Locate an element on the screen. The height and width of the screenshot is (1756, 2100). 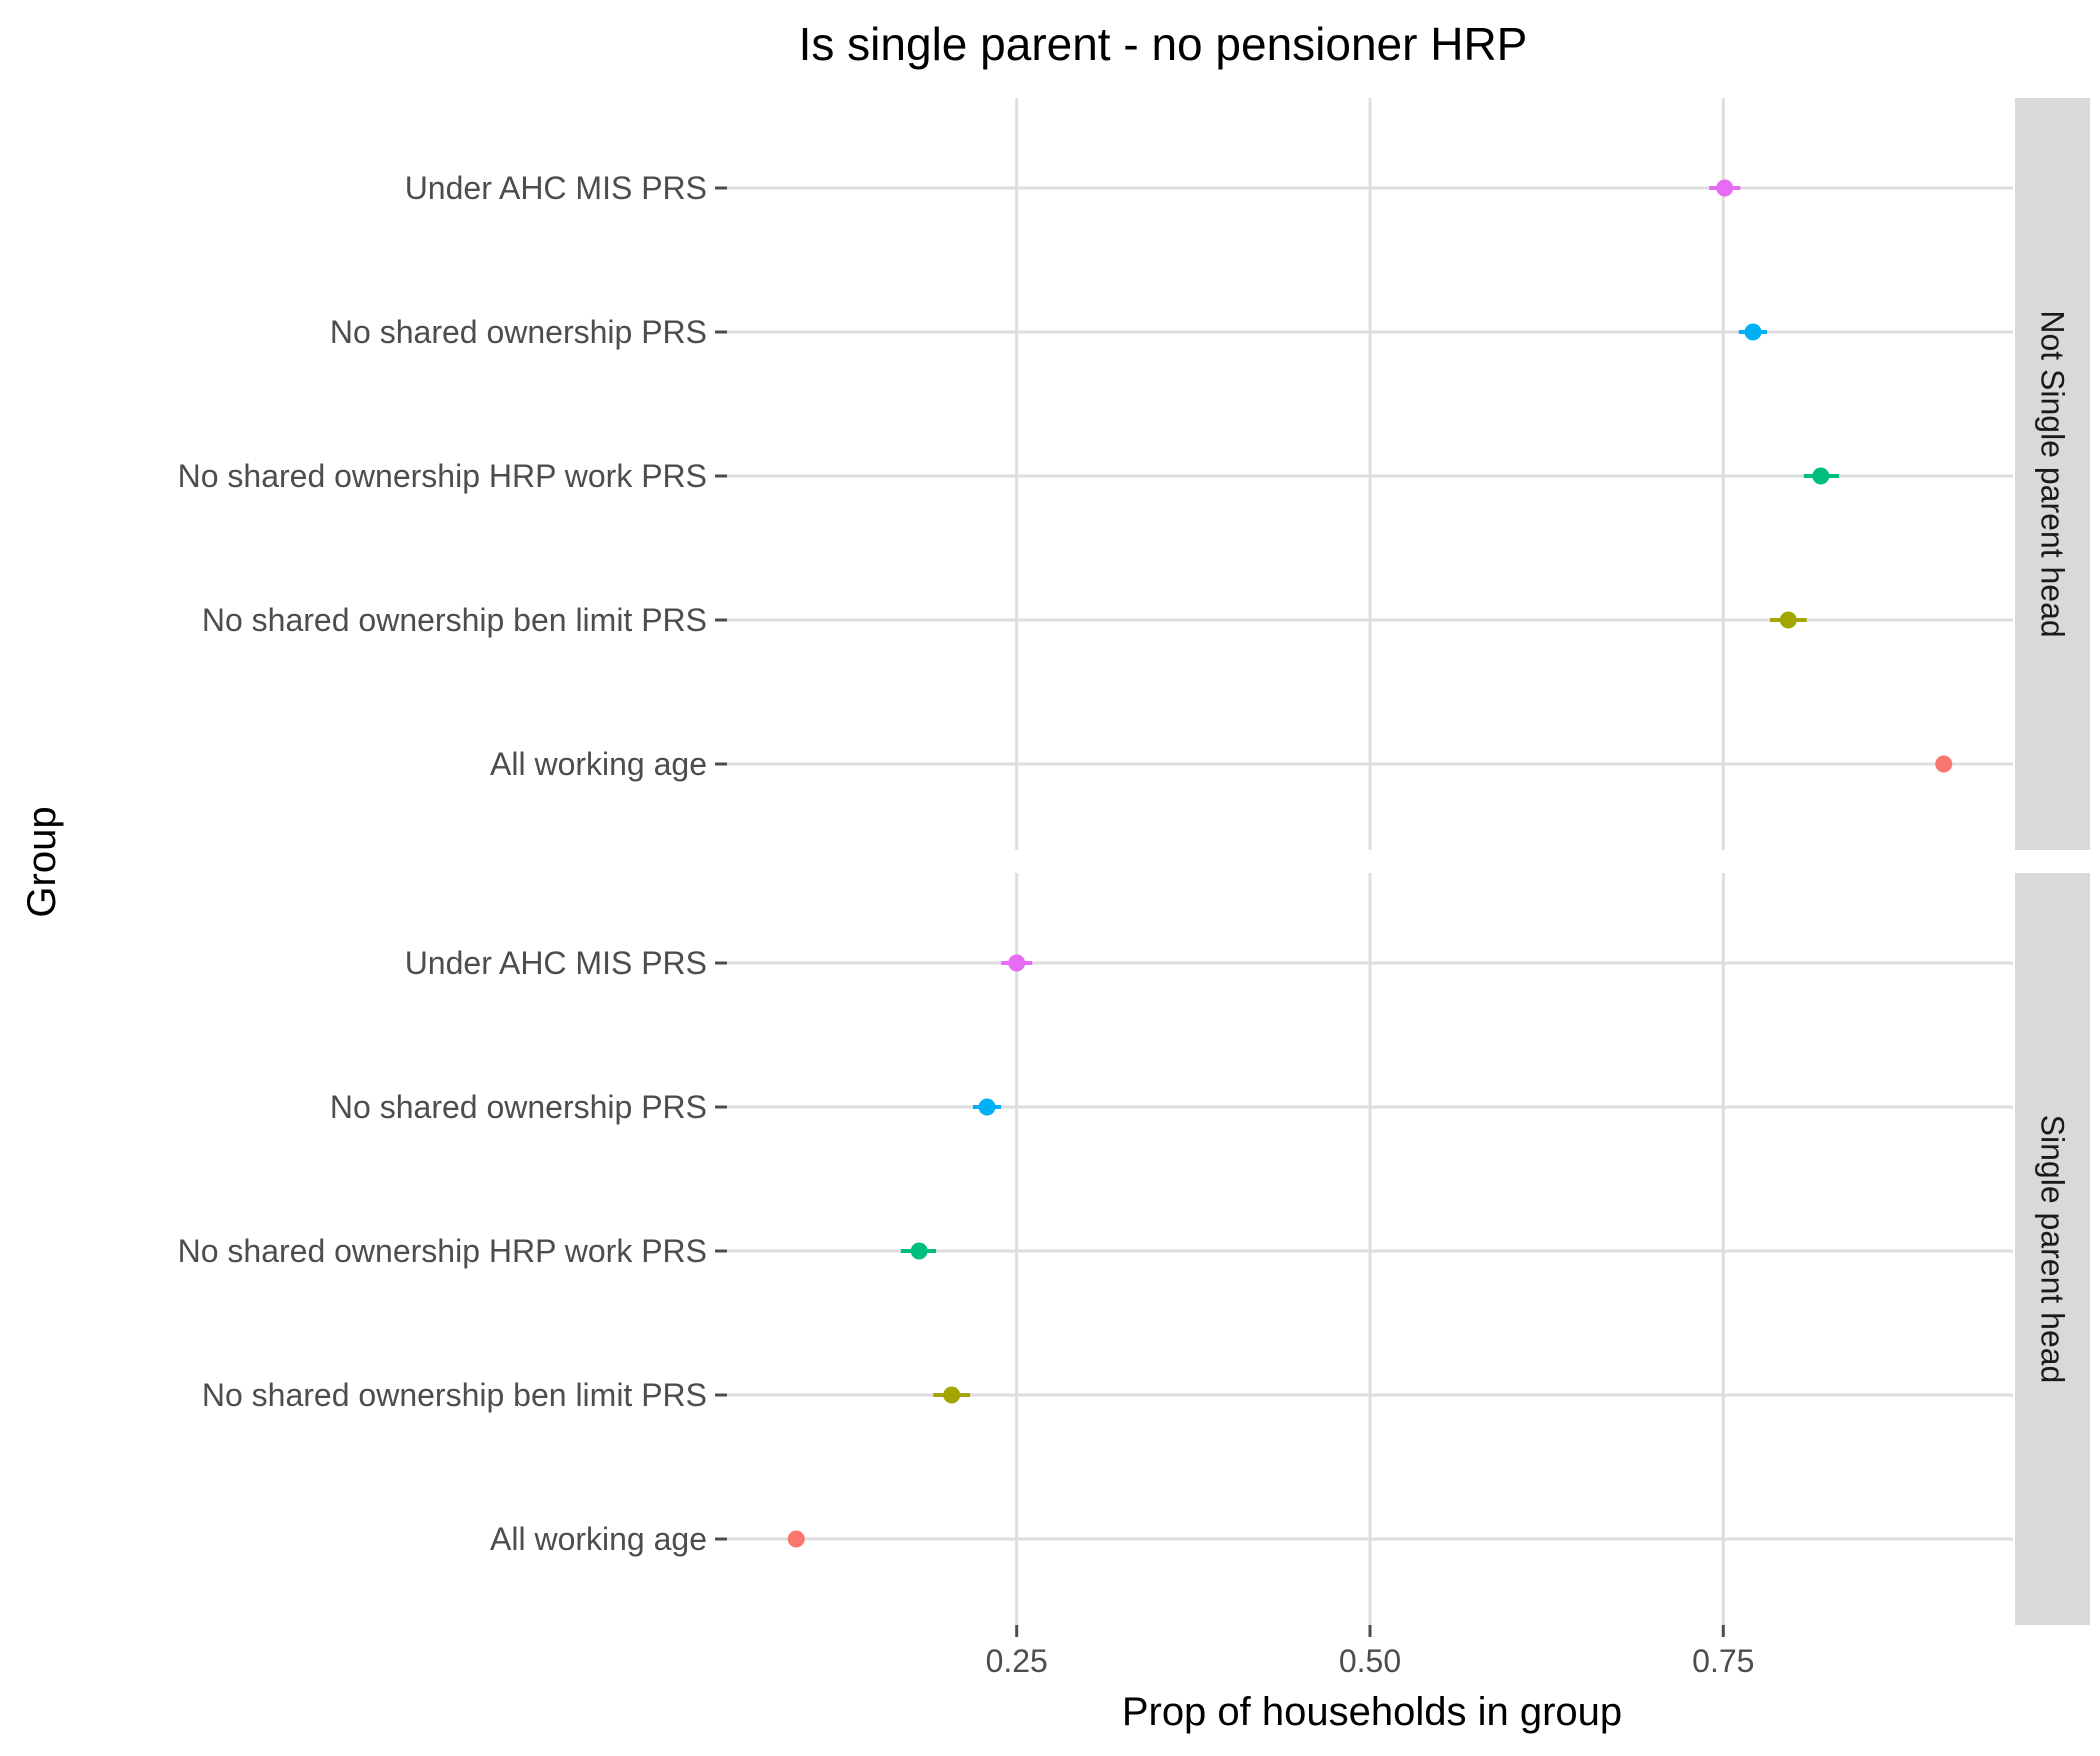
chart-title: Is single parent - no pensioner HRP is located at coordinates (1163, 44).